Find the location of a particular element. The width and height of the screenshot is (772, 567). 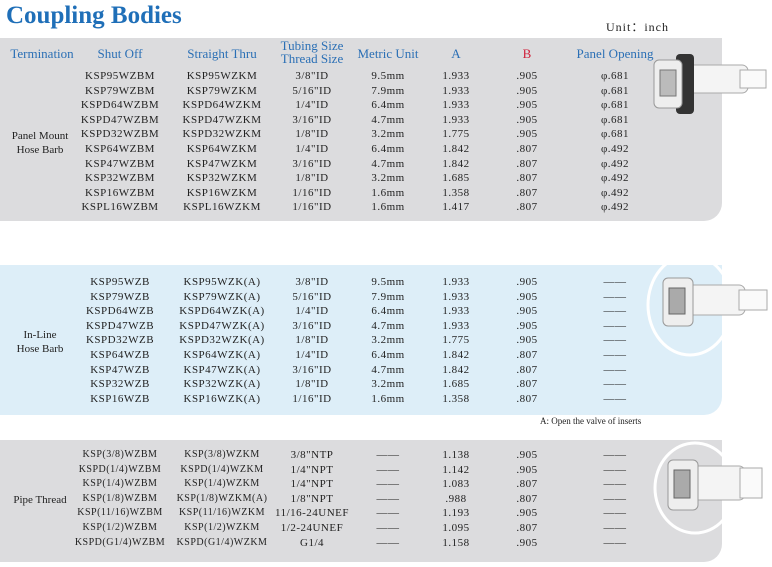

table-cell: KSP95WZBM is located at coordinates (120, 76).